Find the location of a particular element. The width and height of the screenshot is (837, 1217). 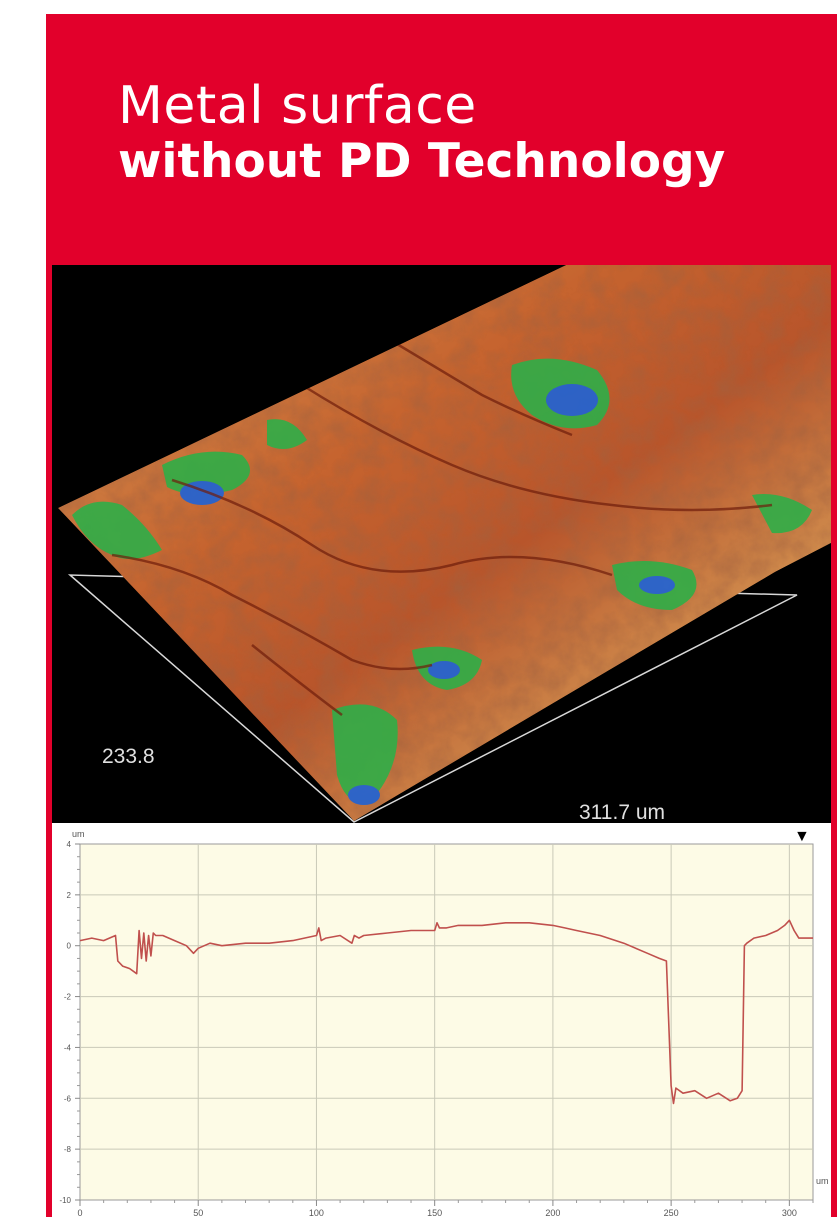

series-lines is located at coordinates (446, 1012).